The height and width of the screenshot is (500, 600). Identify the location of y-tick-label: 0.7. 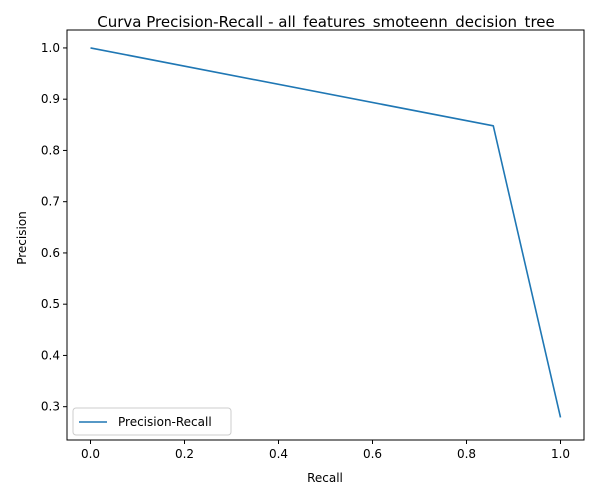
(50, 202).